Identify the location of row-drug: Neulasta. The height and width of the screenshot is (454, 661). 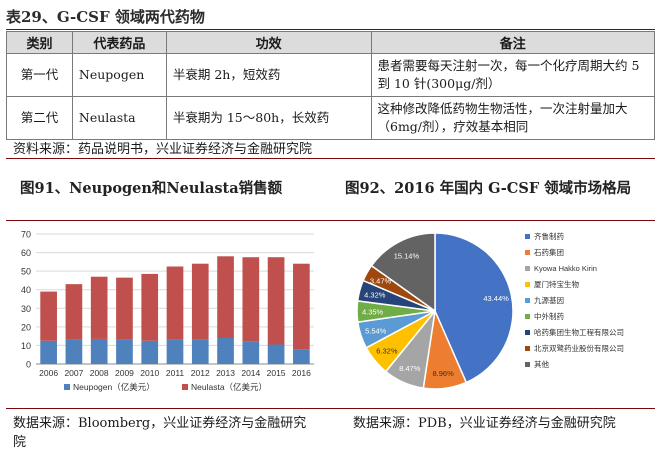
(119, 118).